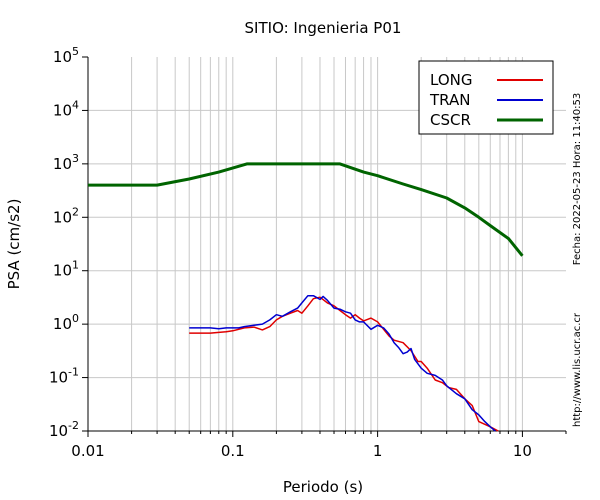  What do you see at coordinates (577, 179) in the screenshot?
I see `timestamp-text: Fecha: 2022-05-23 Hora: 11:40:53` at bounding box center [577, 179].